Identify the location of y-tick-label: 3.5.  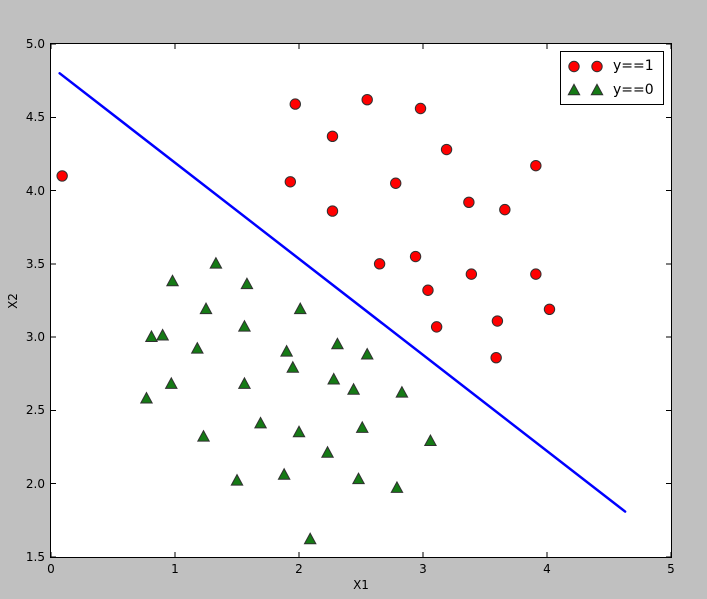
(35, 263).